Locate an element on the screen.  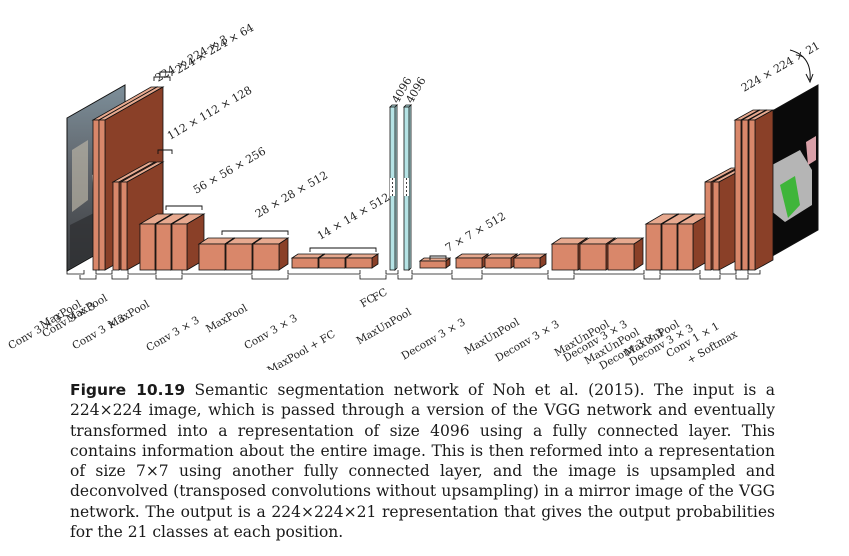
brace-conv5 is located at coordinates (343, 249).